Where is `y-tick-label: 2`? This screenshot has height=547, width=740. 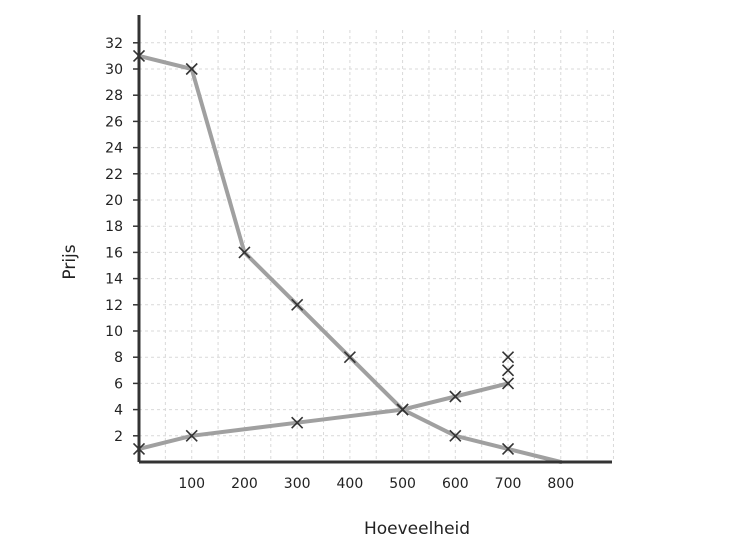
y-tick-label: 2 is located at coordinates (118, 437).